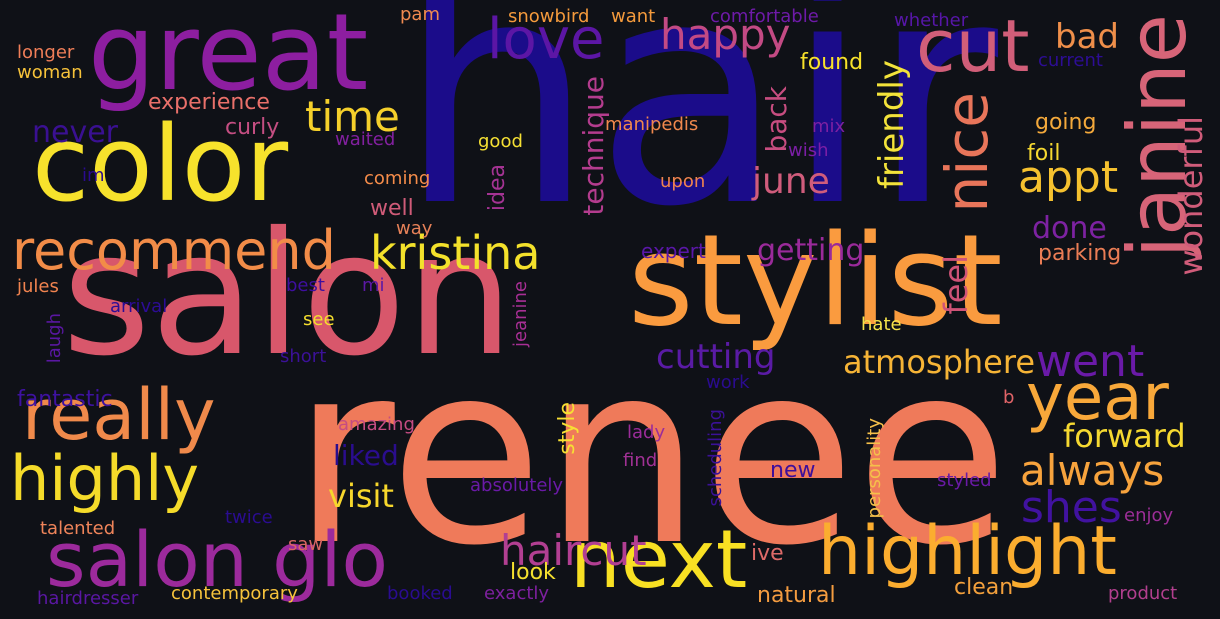 This screenshot has width=1220, height=619. I want to click on word-see: see, so click(319, 319).